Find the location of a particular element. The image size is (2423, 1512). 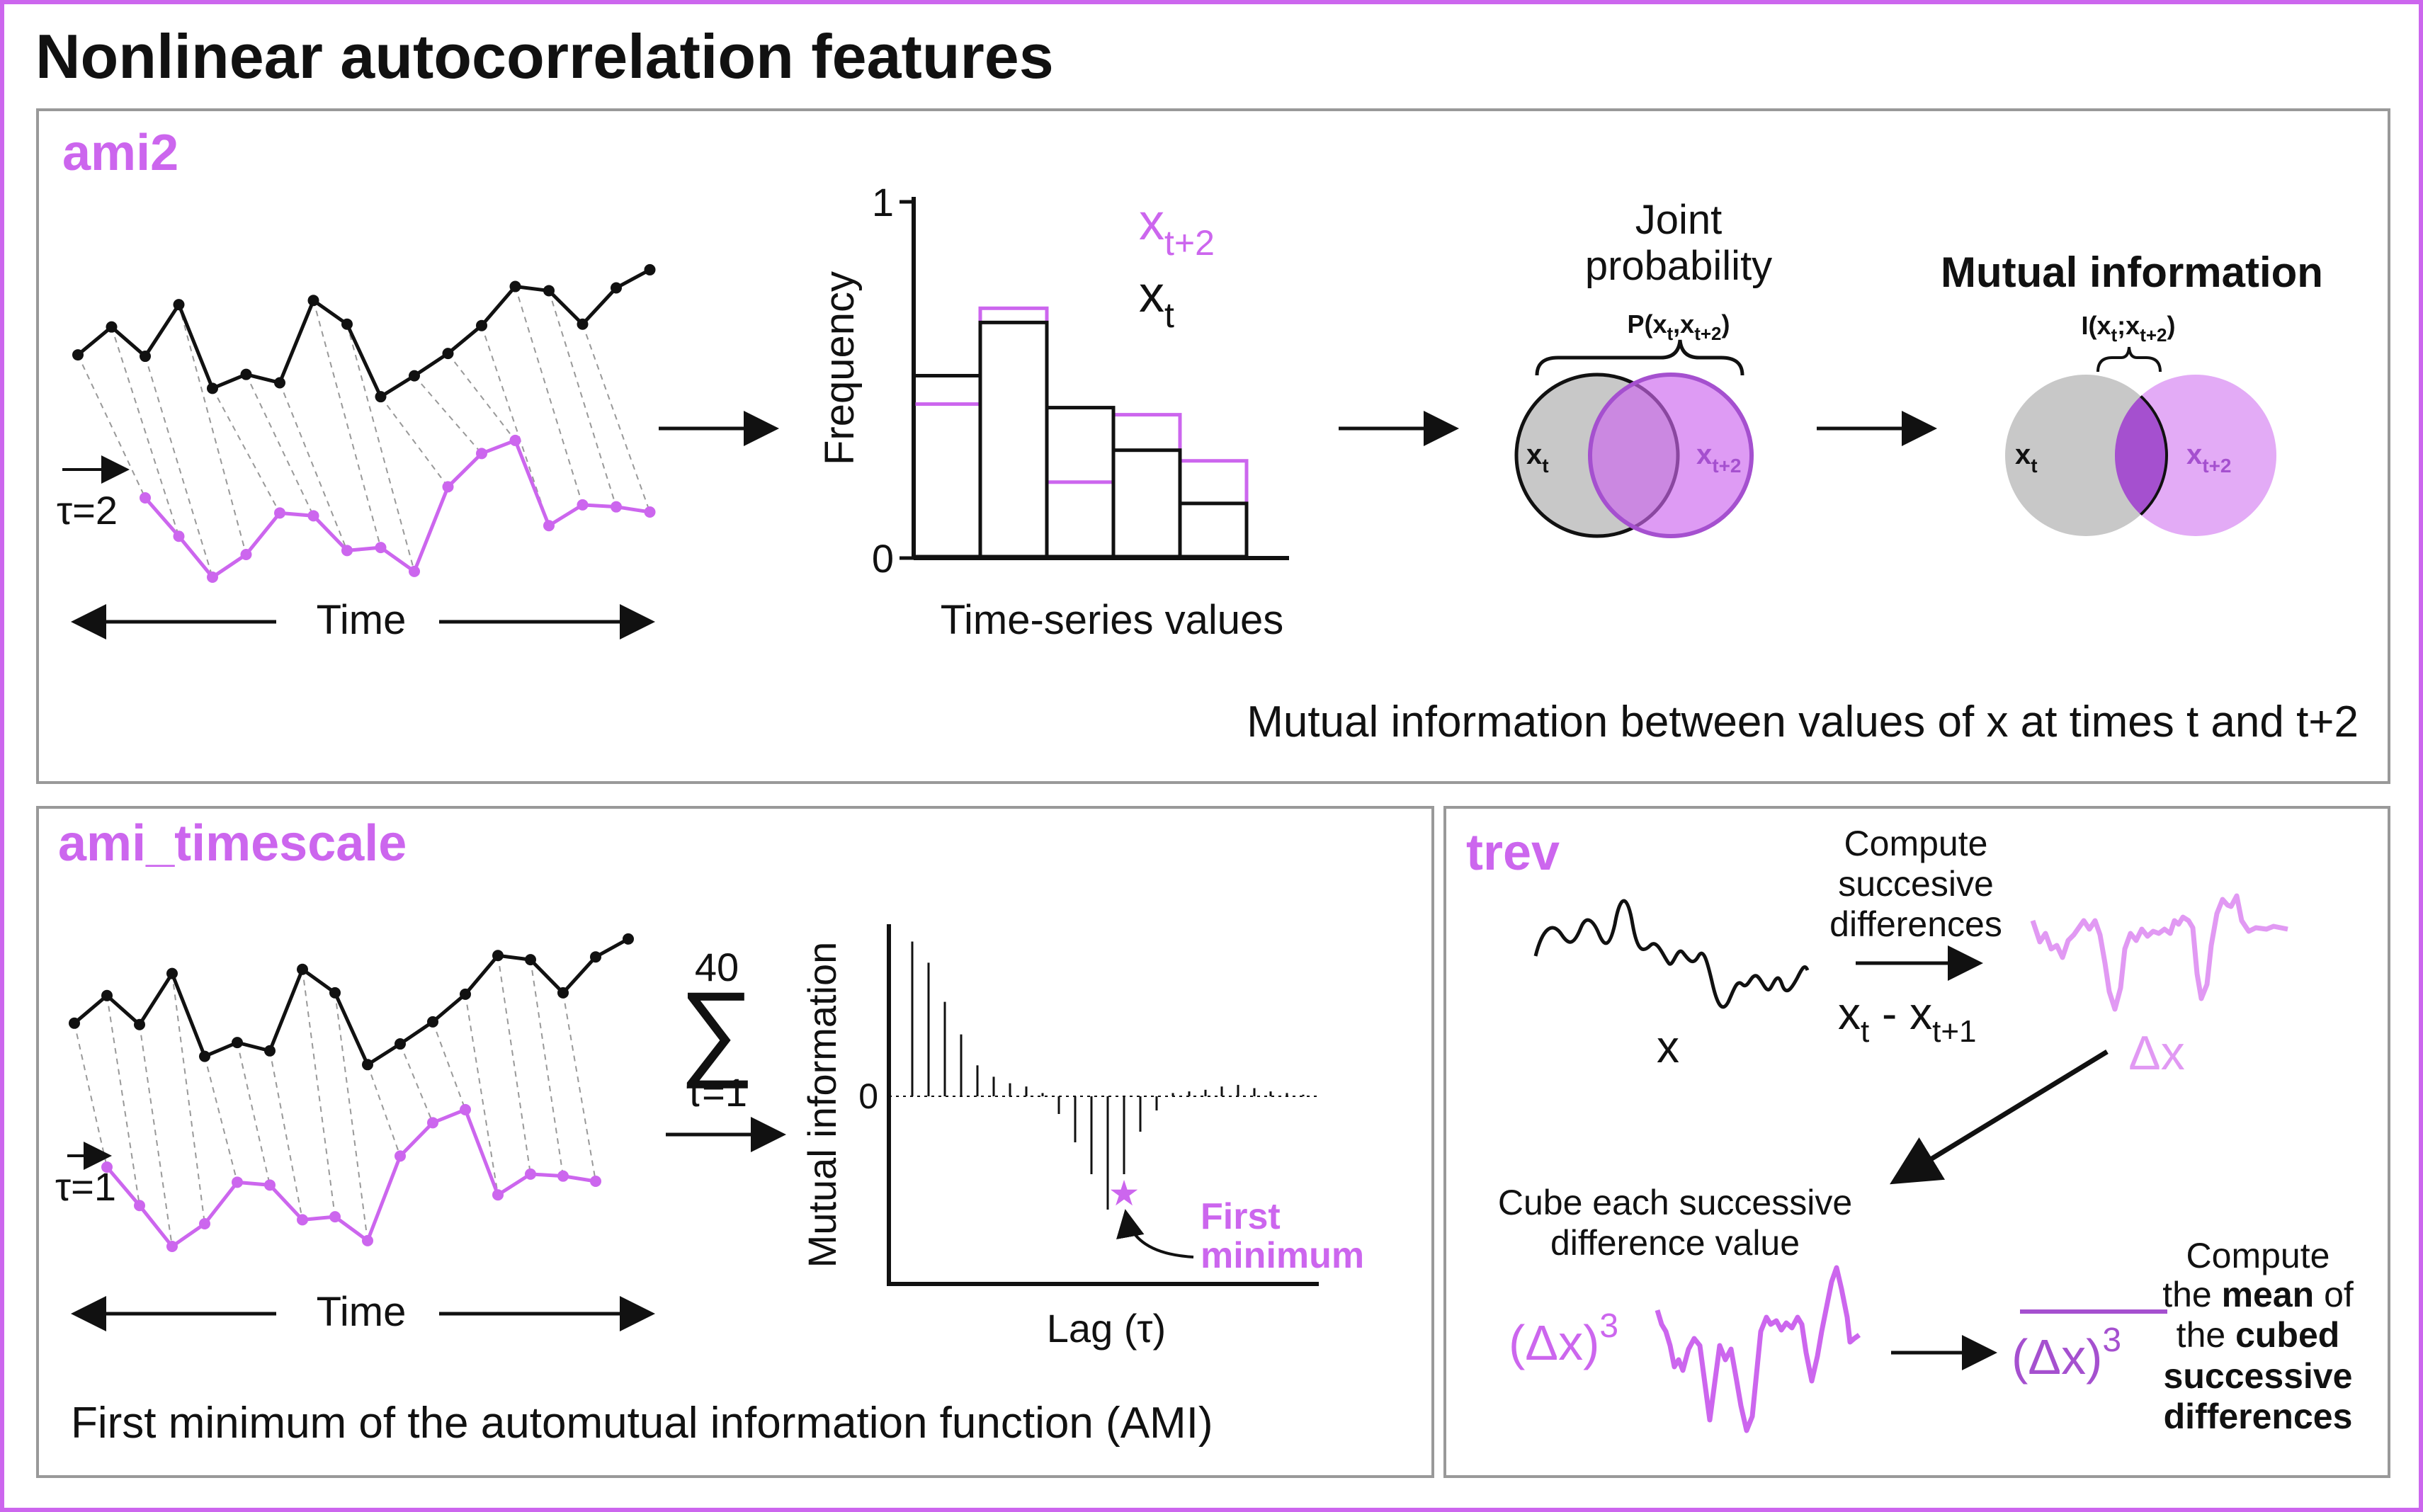

trev-step1-line2: succesive is located at coordinates (1916, 884).